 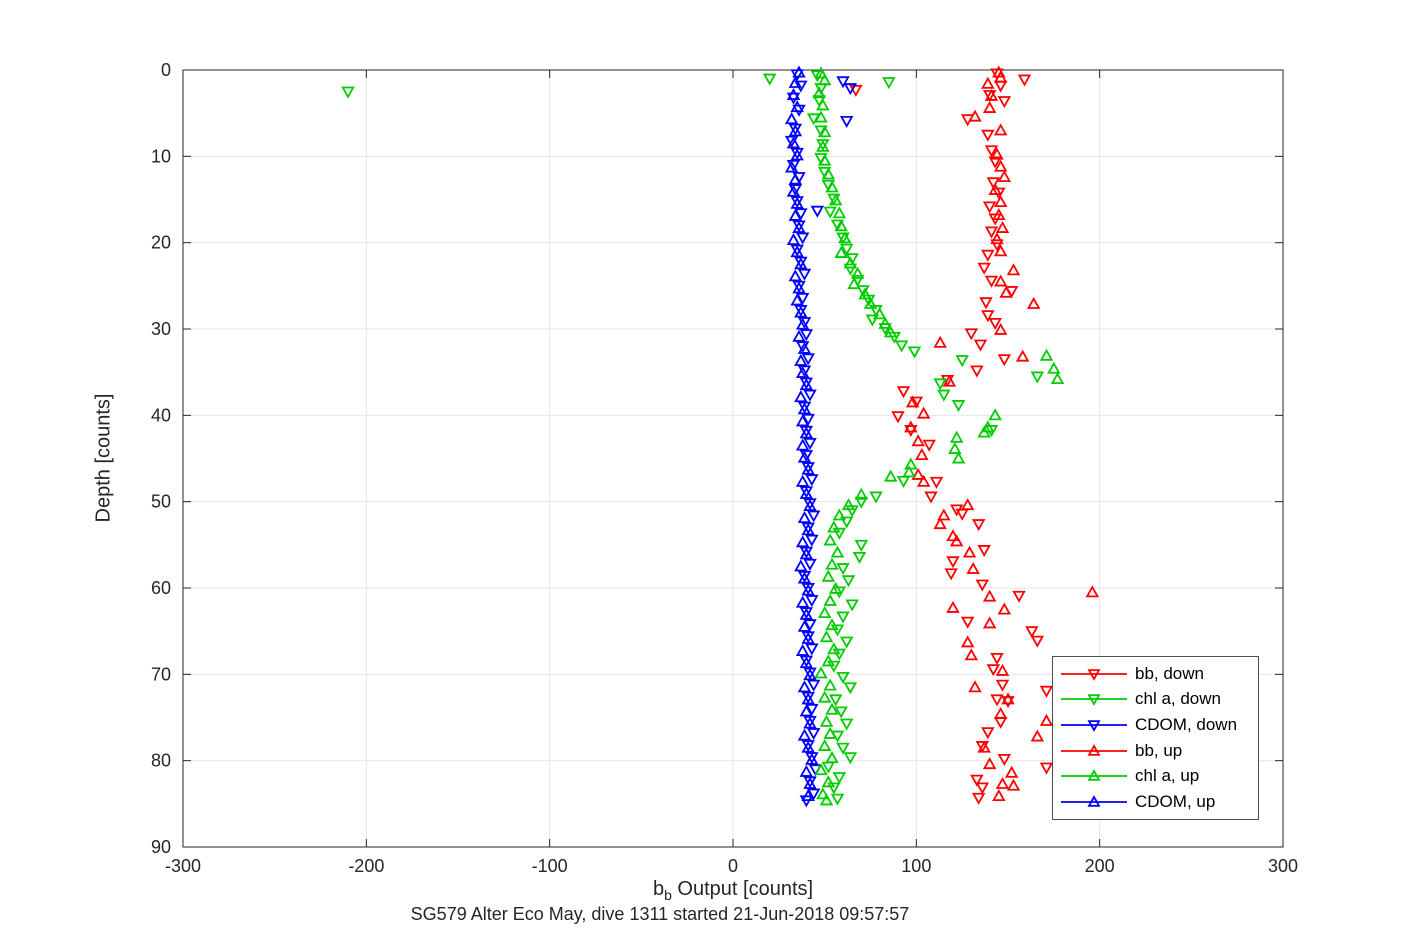 What do you see at coordinates (1159, 750) in the screenshot?
I see `legend-label: bb, up` at bounding box center [1159, 750].